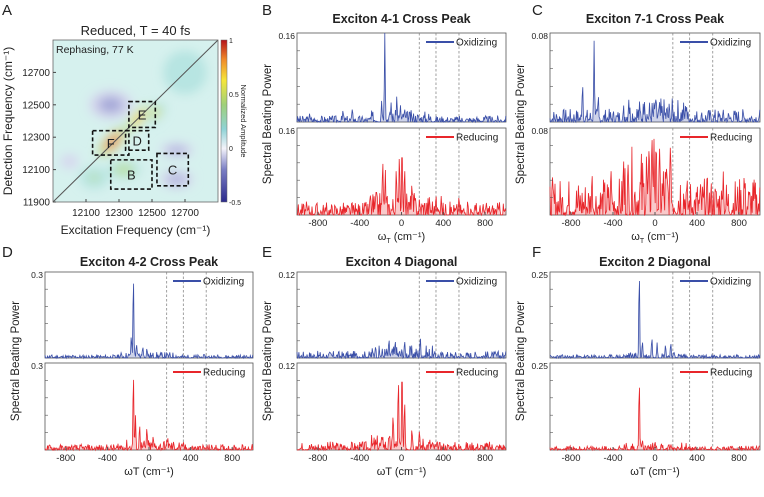 This screenshot has width=764, height=497. What do you see at coordinates (36, 170) in the screenshot?
I see `y-tick-label: 12100` at bounding box center [36, 170].